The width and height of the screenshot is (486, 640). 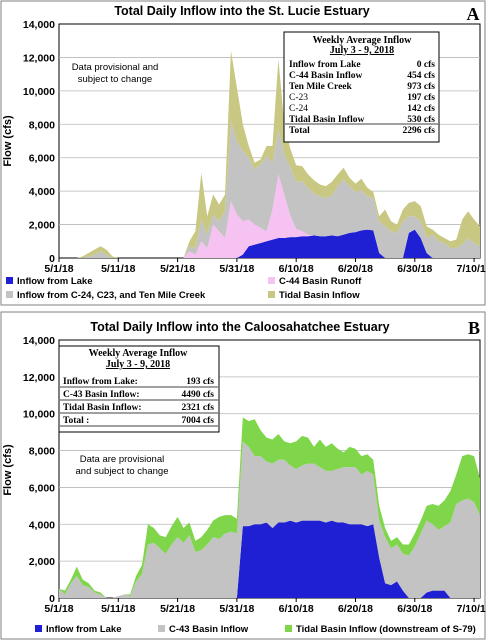 What do you see at coordinates (421, 98) in the screenshot?
I see `table-row-value: 197 cfs` at bounding box center [421, 98].